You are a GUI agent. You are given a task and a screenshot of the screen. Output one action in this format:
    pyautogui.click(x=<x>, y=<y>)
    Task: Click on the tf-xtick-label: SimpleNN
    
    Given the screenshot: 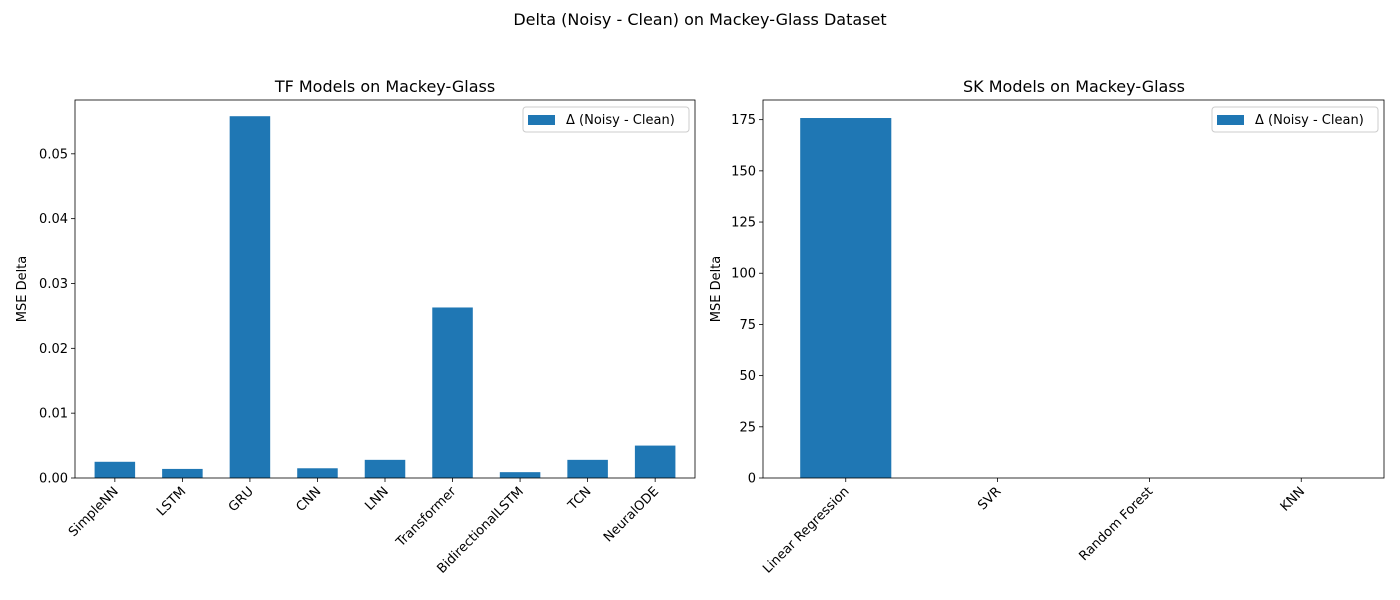 What is the action you would take?
    pyautogui.click(x=94, y=512)
    